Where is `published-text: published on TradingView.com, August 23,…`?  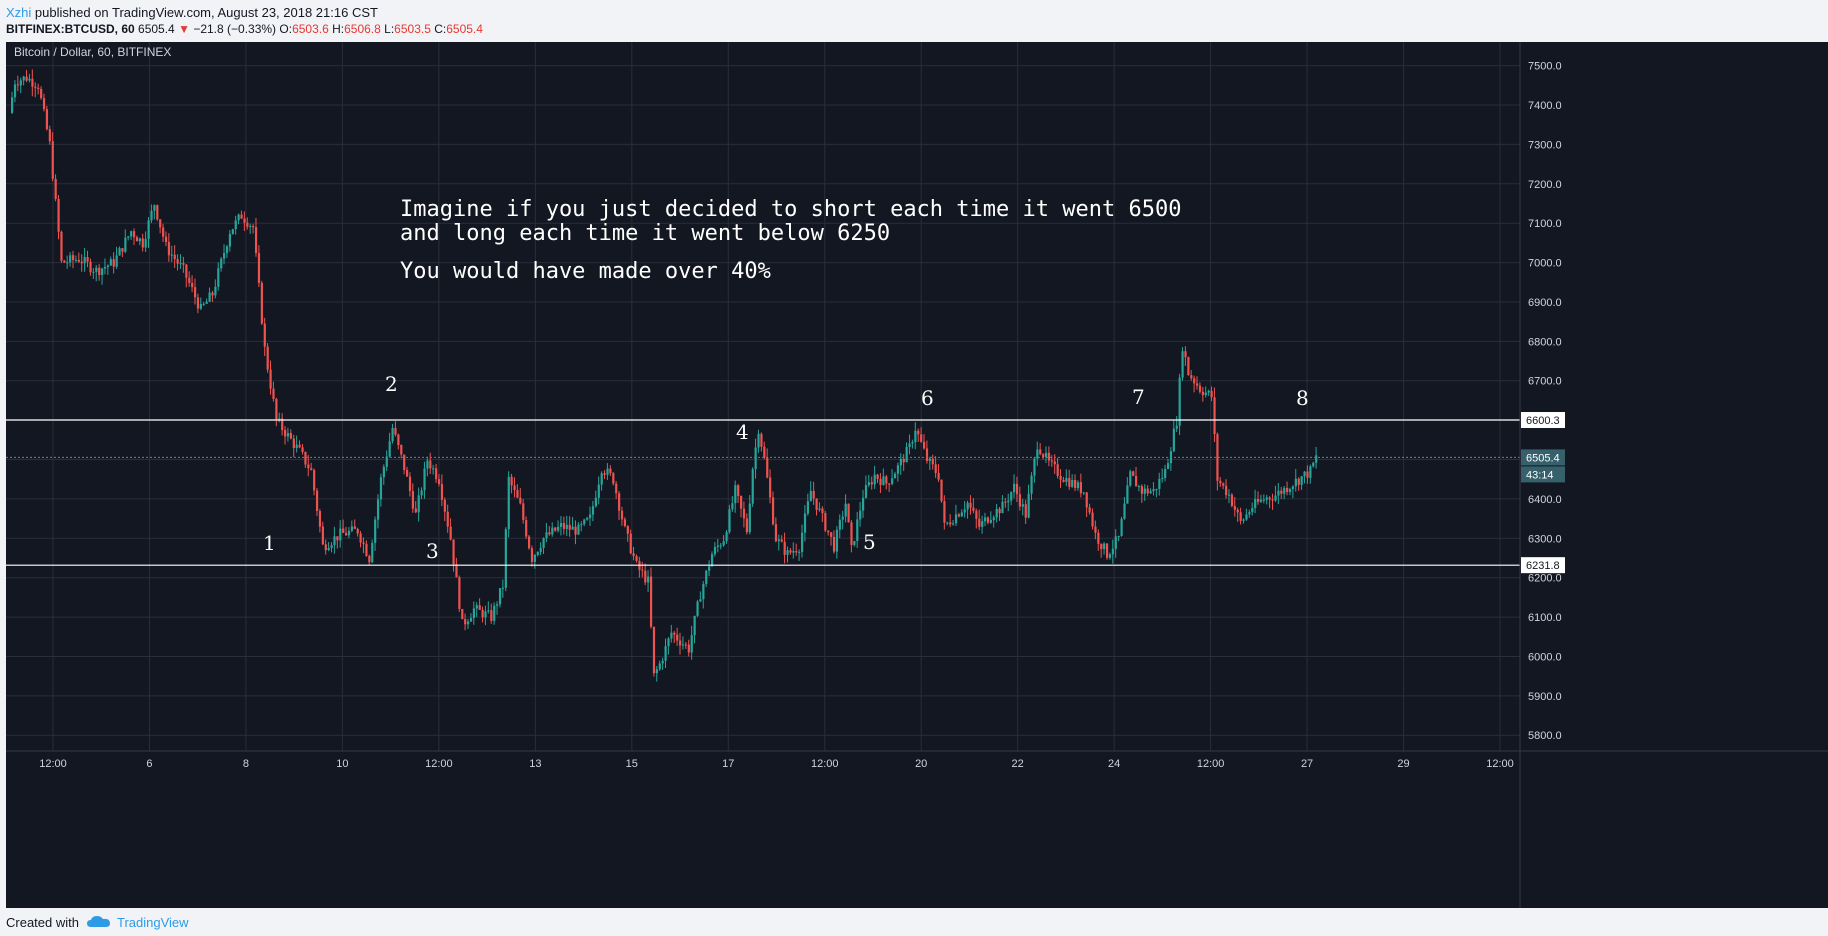
published-text: published on TradingView.com, August 23,… is located at coordinates (204, 12).